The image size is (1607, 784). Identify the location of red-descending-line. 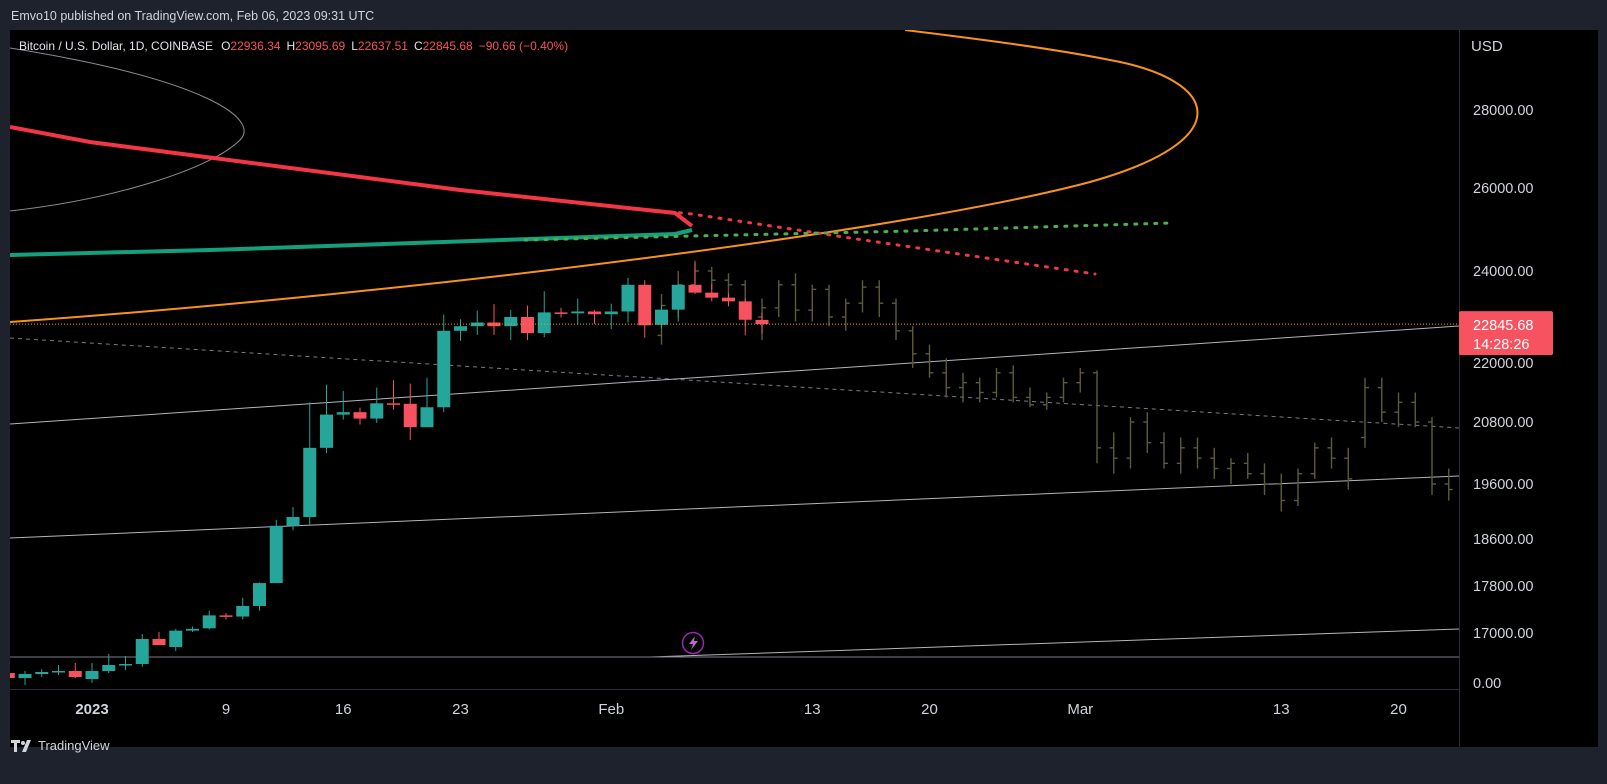
(352, 176).